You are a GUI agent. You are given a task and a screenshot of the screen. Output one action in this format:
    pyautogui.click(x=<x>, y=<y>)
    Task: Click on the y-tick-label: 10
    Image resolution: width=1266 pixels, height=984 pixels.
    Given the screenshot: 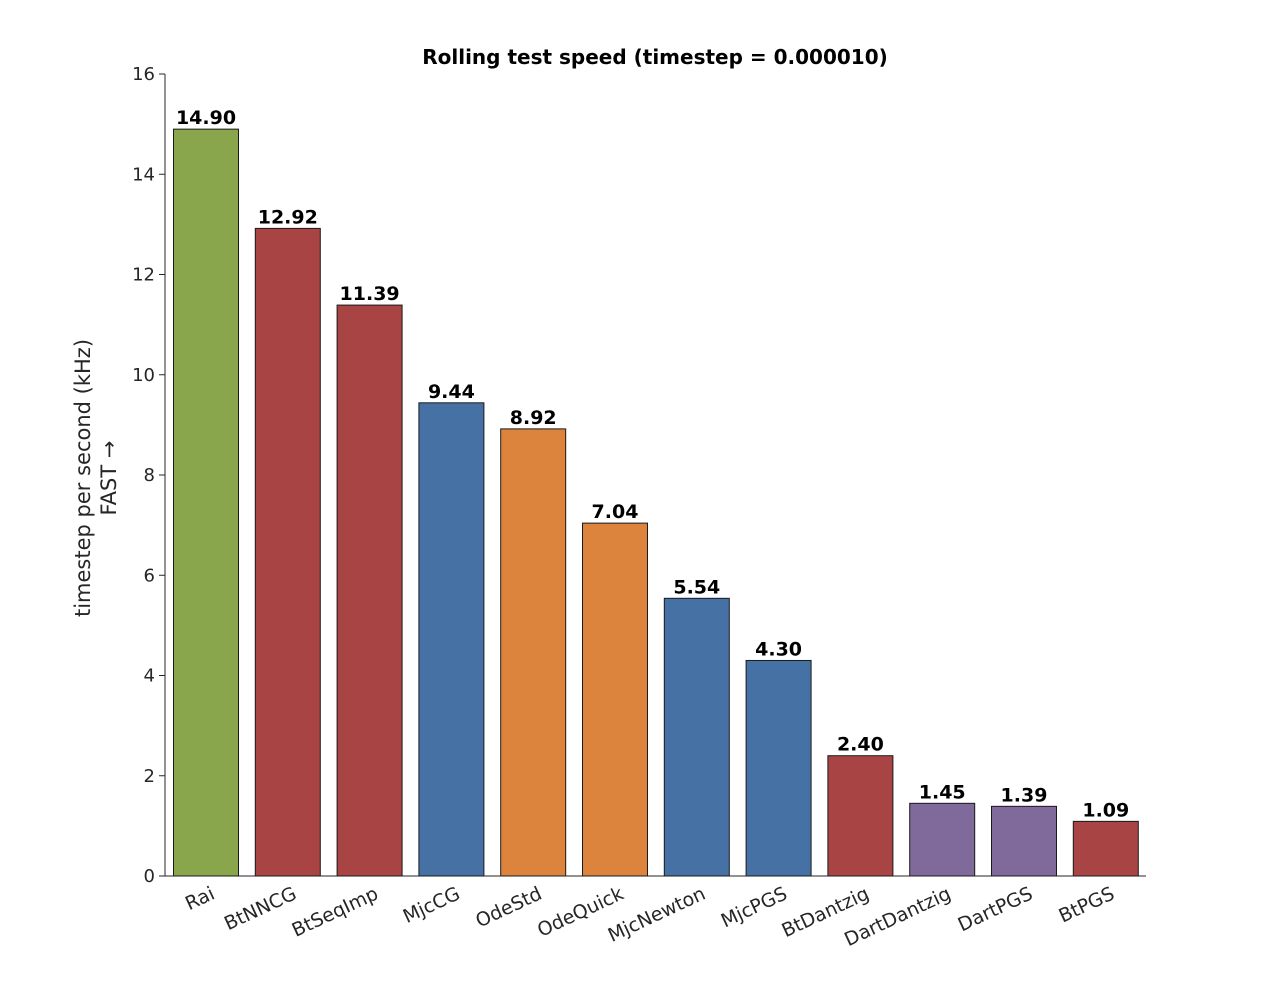 What is the action you would take?
    pyautogui.click(x=143, y=375)
    